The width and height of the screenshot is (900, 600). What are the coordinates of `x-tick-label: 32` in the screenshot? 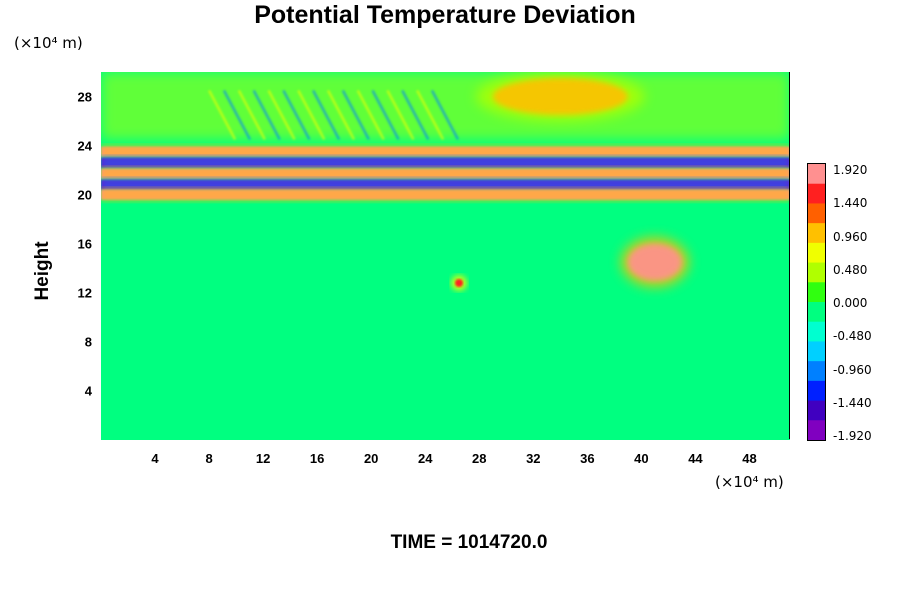 It's located at (533, 458).